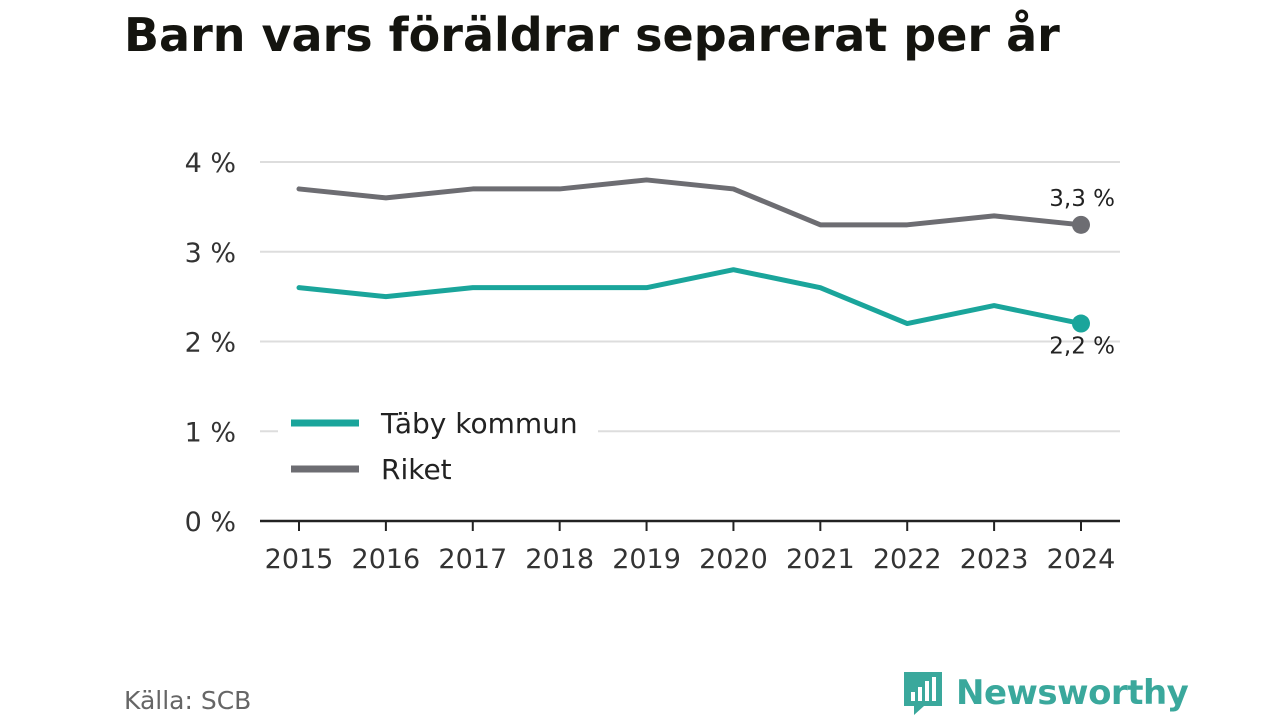  I want to click on end-value-label: 2,2 %, so click(1082, 347).